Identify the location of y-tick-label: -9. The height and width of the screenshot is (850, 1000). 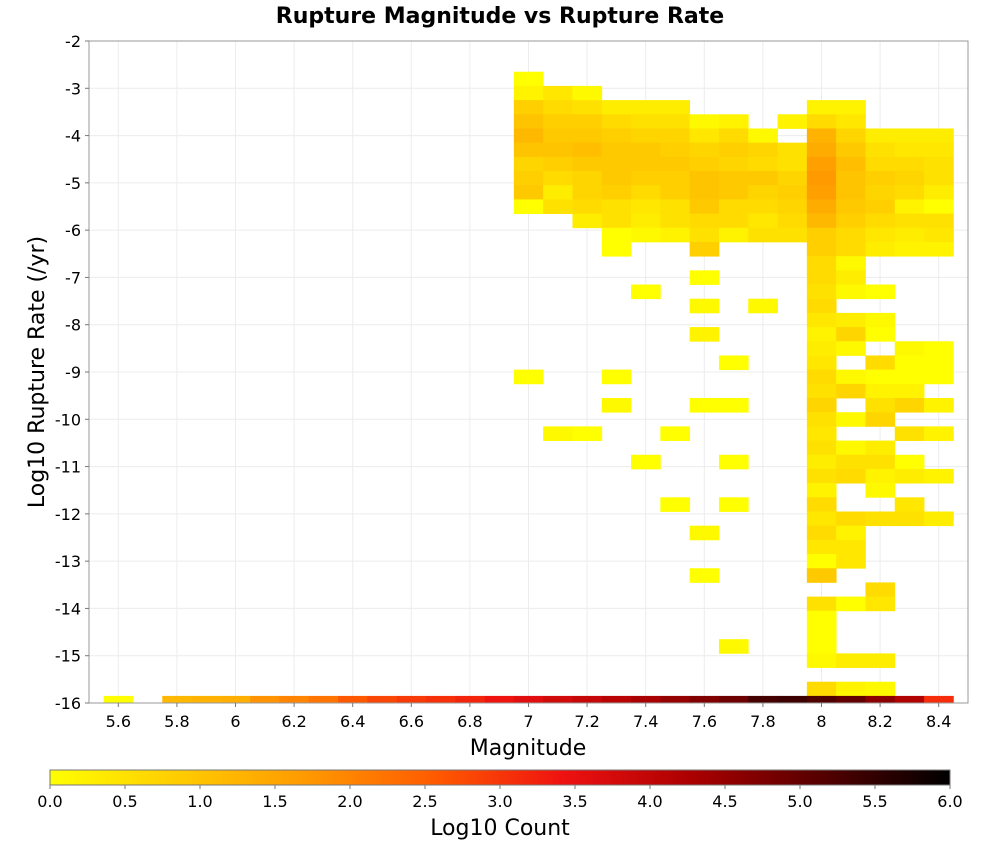
(73, 372).